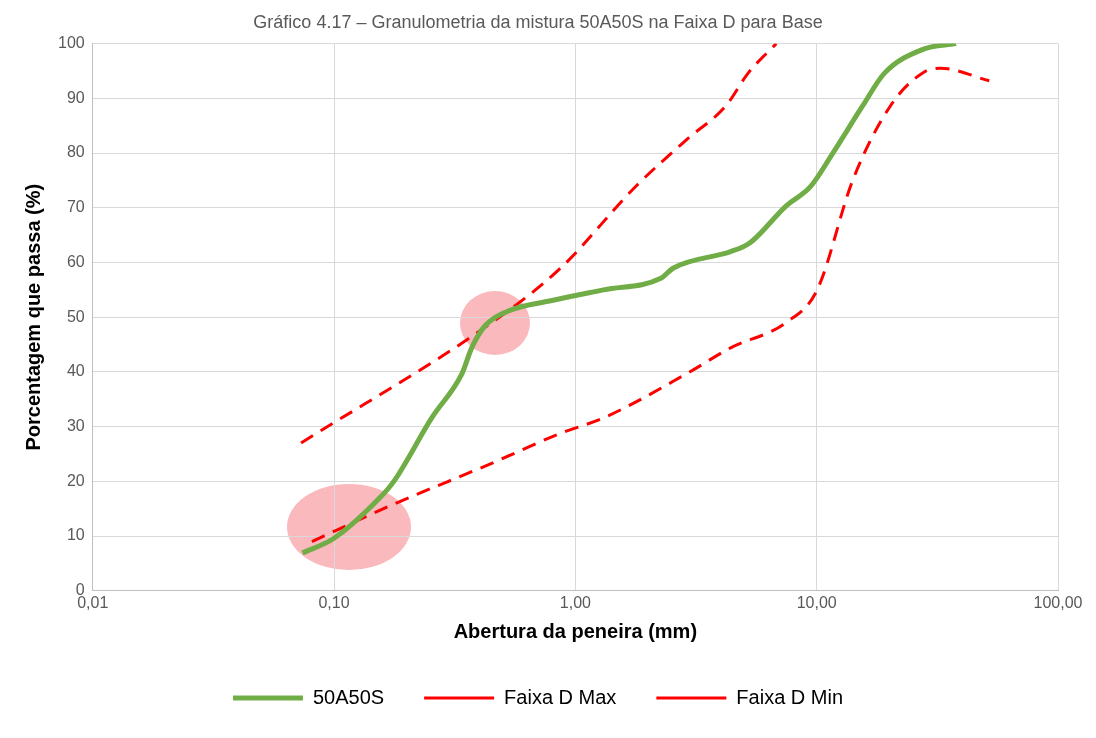  Describe the element at coordinates (75, 535) in the screenshot. I see `y-tick-label: 10` at that location.